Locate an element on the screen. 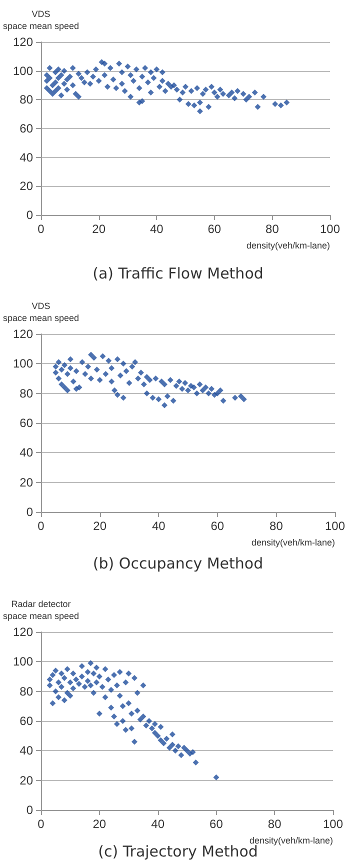 The height and width of the screenshot is (868, 356). text: (b) Occupancy Method is located at coordinates (178, 563).